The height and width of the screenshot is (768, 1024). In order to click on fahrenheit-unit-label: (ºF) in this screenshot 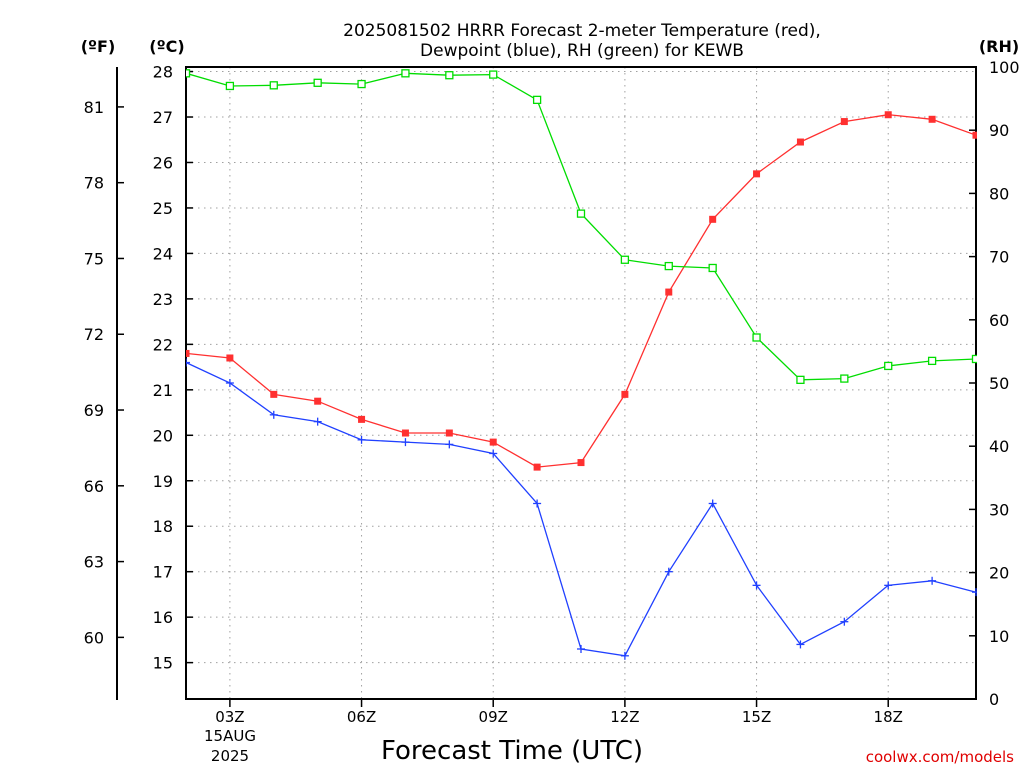, I will do `click(98, 46)`.